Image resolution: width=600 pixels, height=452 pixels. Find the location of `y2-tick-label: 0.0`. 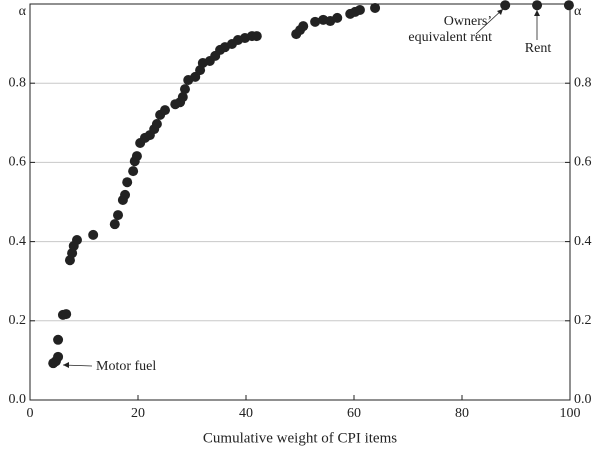

y2-tick-label: 0.0 is located at coordinates (583, 399).